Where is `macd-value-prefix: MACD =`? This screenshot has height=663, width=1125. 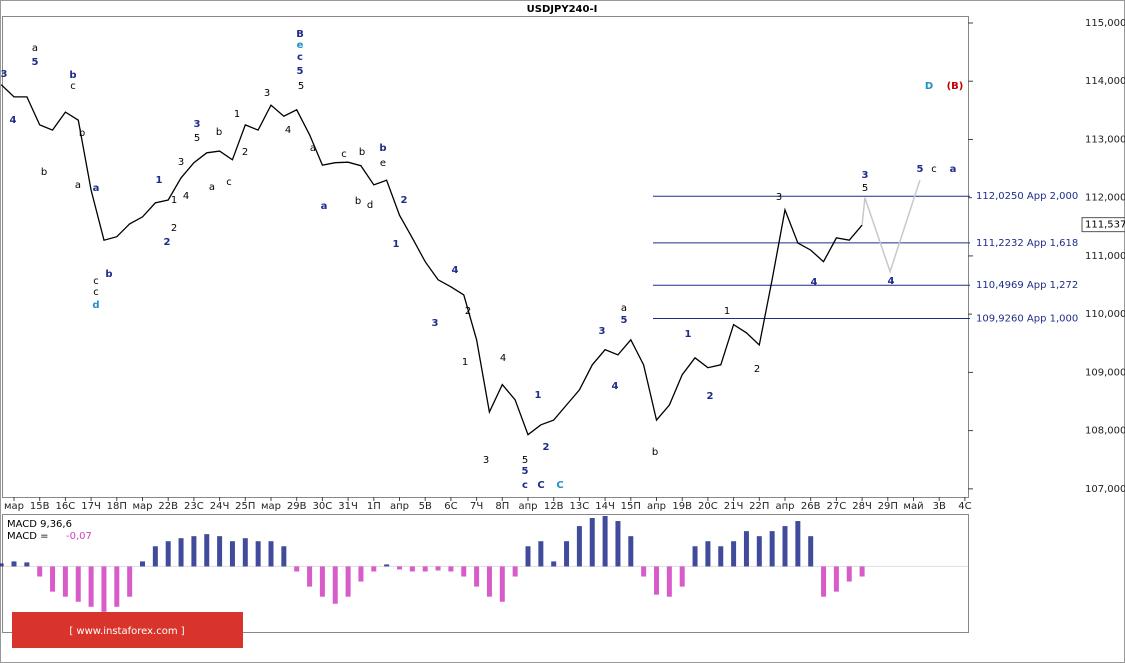 macd-value-prefix: MACD = is located at coordinates (28, 536).